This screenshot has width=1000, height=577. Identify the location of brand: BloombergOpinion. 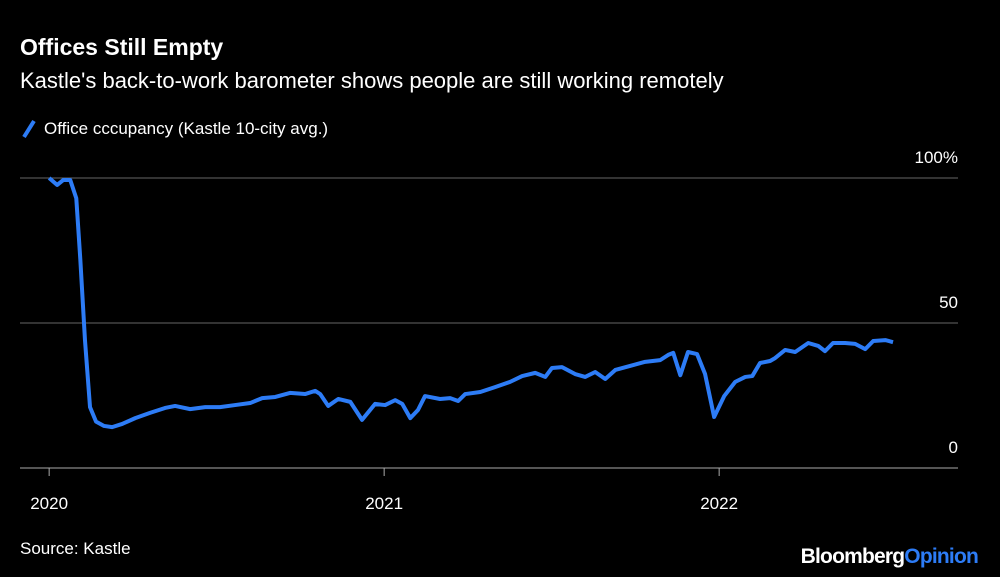
(889, 556).